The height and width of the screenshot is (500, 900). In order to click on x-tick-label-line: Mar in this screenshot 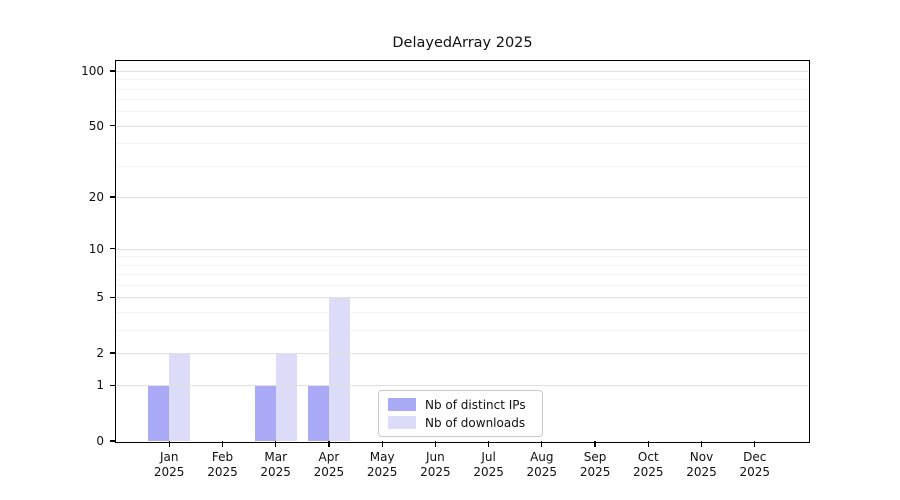, I will do `click(275, 457)`.